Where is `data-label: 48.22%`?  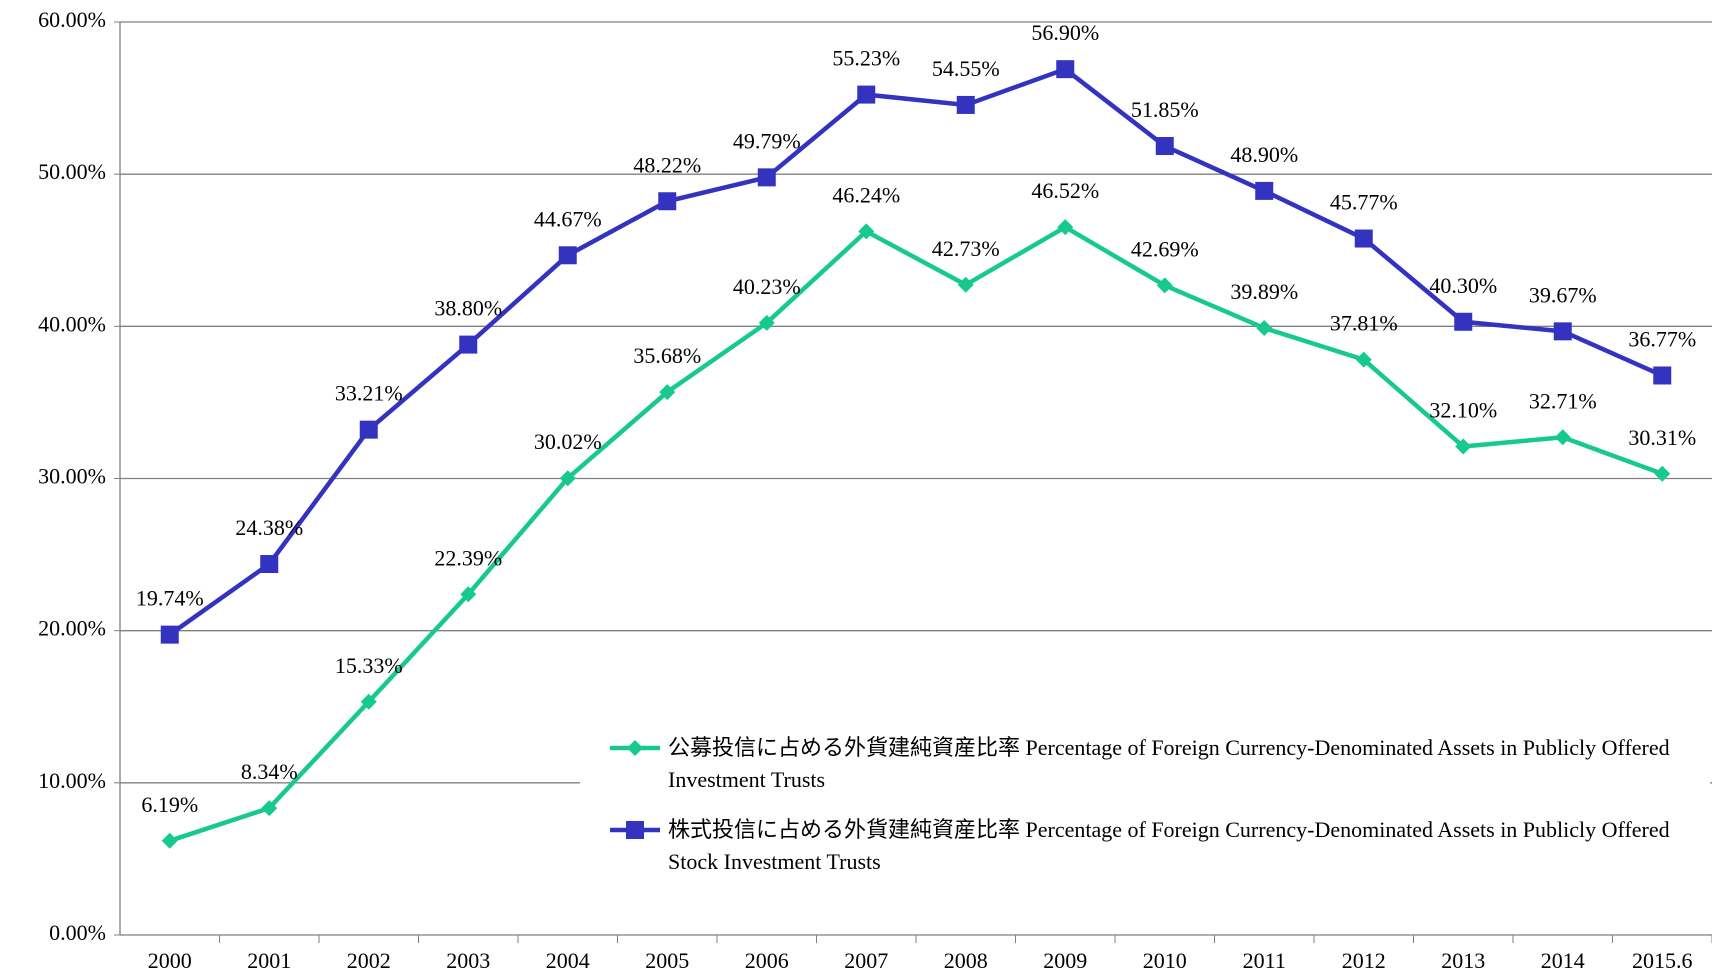
data-label: 48.22% is located at coordinates (667, 164).